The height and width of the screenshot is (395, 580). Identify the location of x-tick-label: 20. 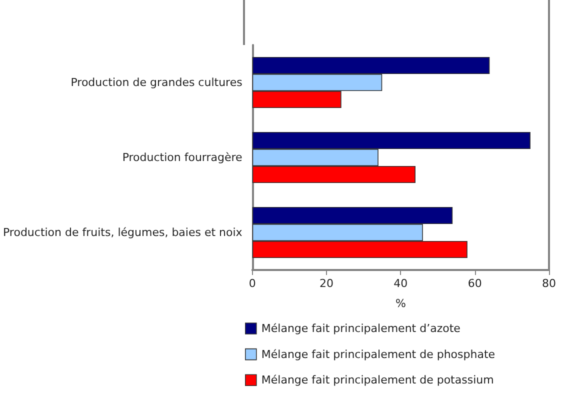
(327, 283).